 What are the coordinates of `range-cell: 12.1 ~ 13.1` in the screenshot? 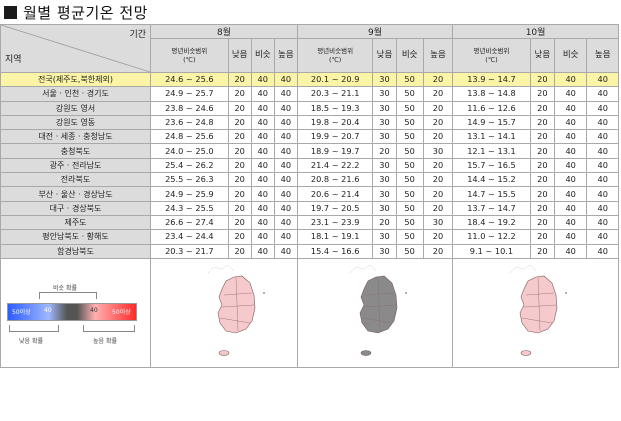 It's located at (491, 151).